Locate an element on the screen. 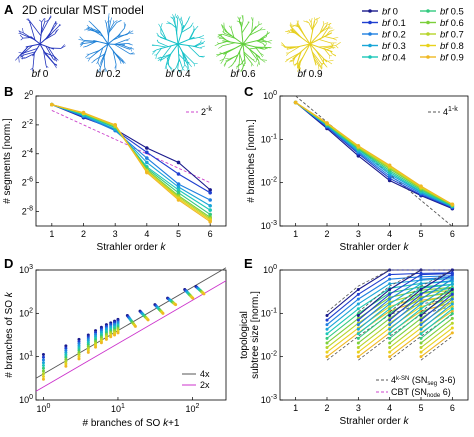 Image resolution: width=474 pixels, height=437 pixels. x-tick-label: 102 is located at coordinates (193, 408).